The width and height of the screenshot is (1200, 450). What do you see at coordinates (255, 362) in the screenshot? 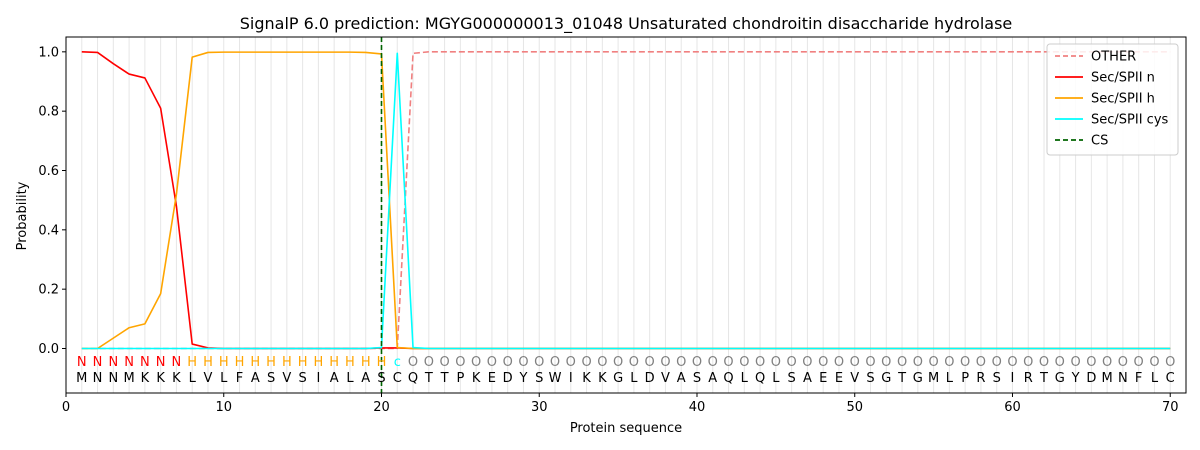
I see `region-label-12: H` at bounding box center [255, 362].